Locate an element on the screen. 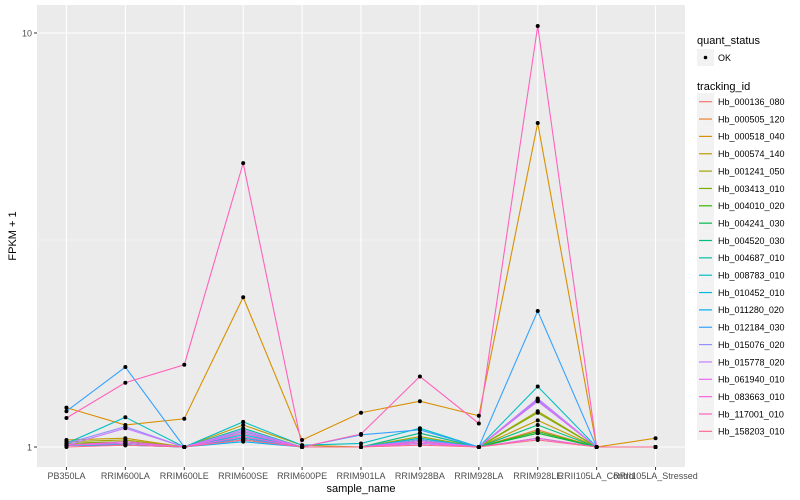 This screenshot has height=500, width=800. x-tick-label: RRIM928LE is located at coordinates (537, 476).